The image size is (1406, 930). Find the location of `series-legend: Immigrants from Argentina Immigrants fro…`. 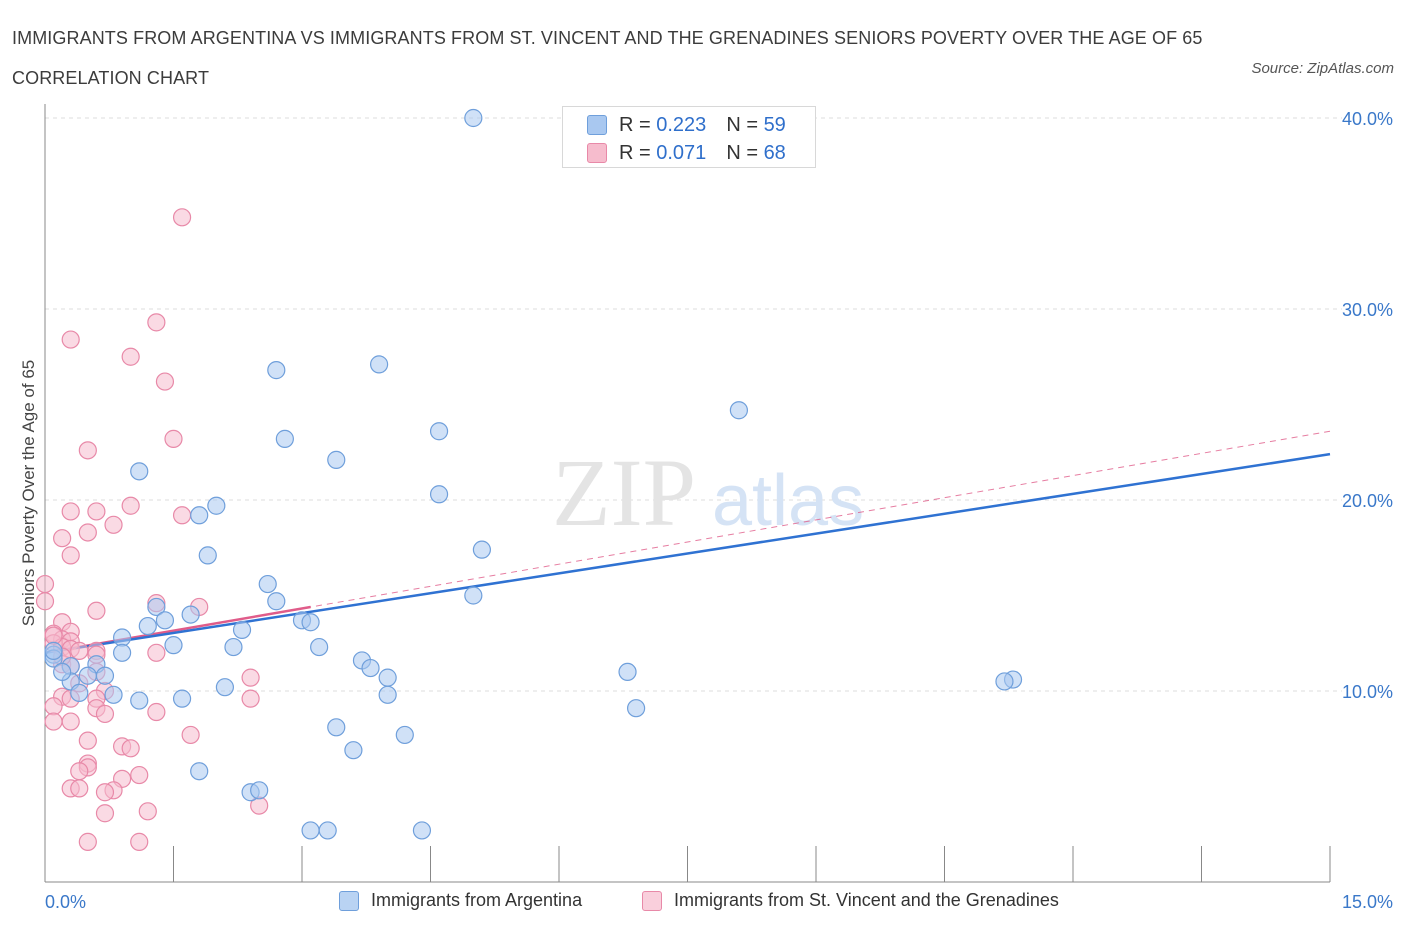

series-legend: Immigrants from Argentina Immigrants fro… is located at coordinates (703, 903).